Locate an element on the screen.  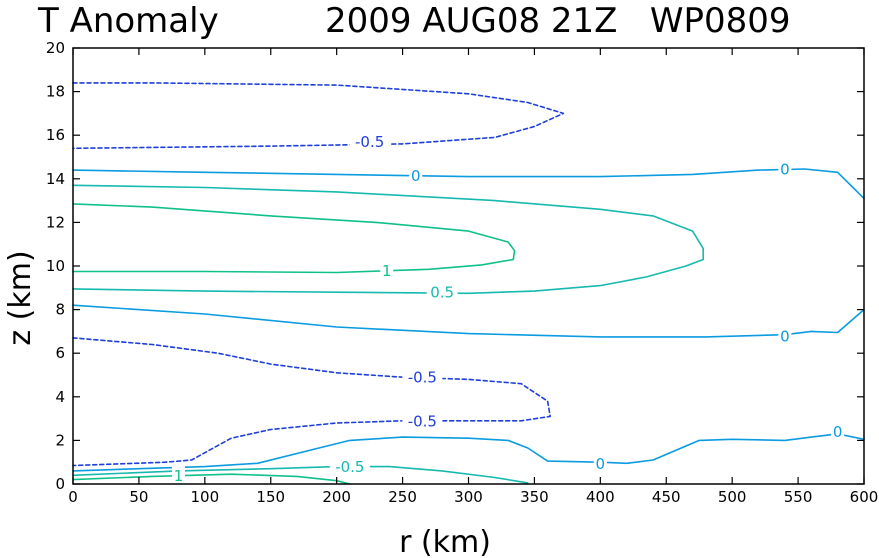
x-tick-label: 550 is located at coordinates (798, 497).